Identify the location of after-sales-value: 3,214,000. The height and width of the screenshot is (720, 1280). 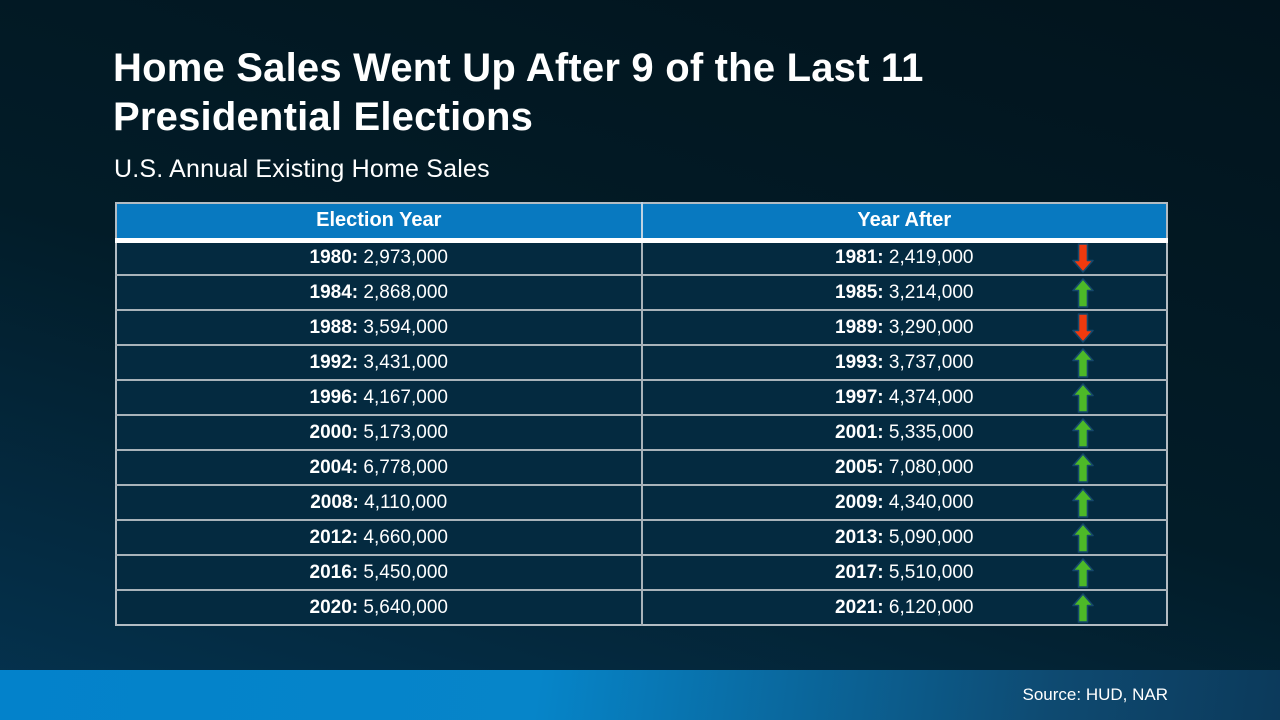
(931, 292).